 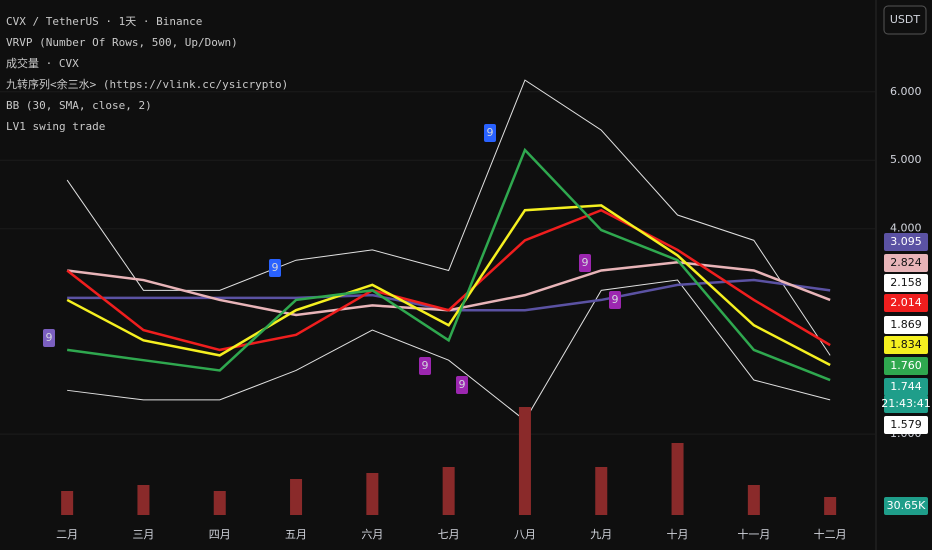 What do you see at coordinates (678, 534) in the screenshot?
I see `x-tick-label: 十月` at bounding box center [678, 534].